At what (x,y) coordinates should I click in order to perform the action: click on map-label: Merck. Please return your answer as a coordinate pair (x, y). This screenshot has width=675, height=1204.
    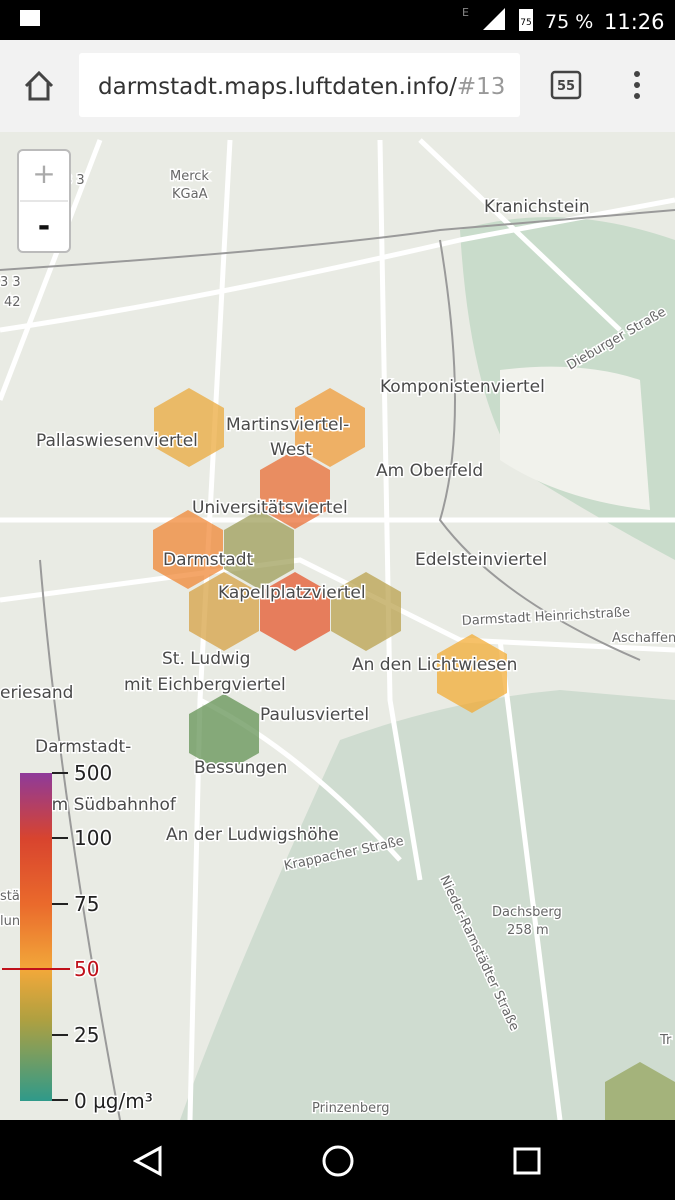
    Looking at the image, I should click on (189, 176).